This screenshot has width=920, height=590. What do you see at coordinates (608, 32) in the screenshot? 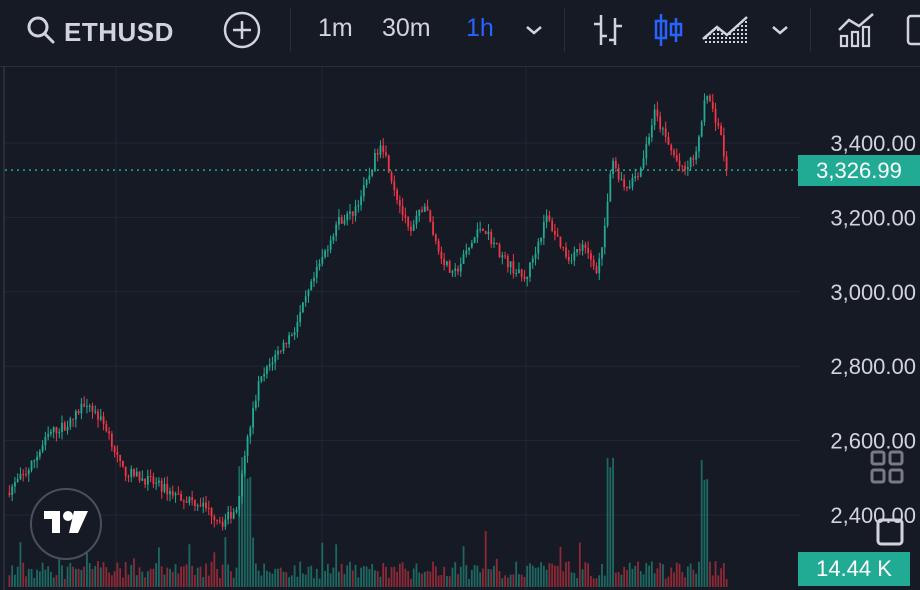
I see `bar-style-button` at bounding box center [608, 32].